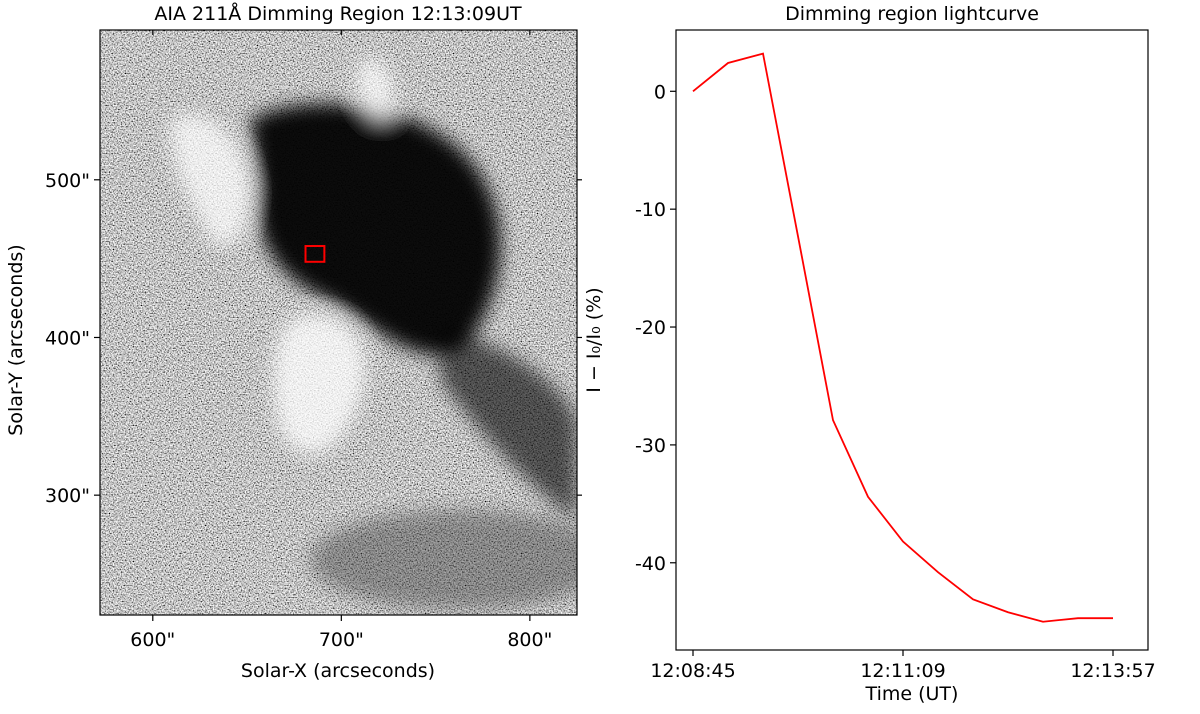 Image resolution: width=1200 pixels, height=714 pixels. Describe the element at coordinates (338, 671) in the screenshot. I see `x-axis-label: Solar-X (arcseconds)` at that location.